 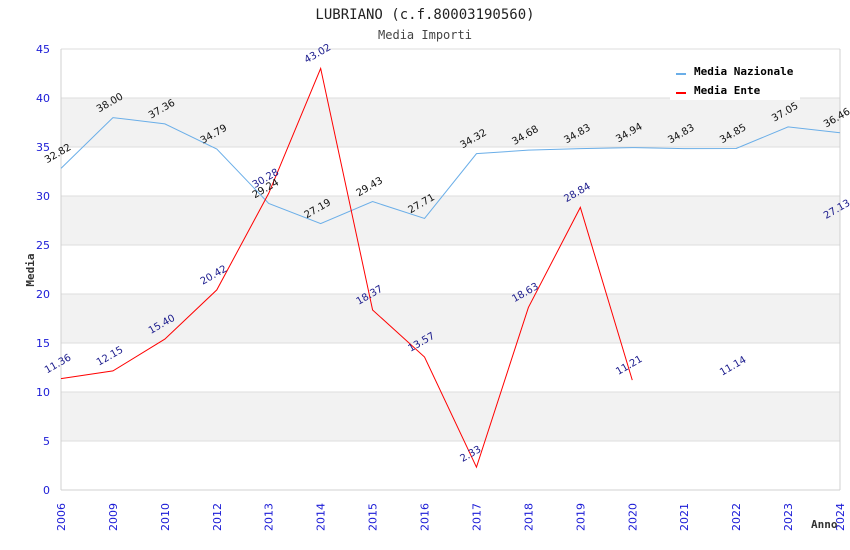 I want to click on y-tick-label: 30, so click(x=43, y=196).